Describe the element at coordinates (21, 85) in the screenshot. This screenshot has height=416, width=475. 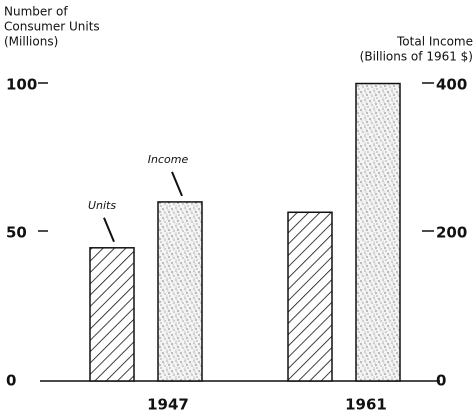
I see `y-tick-label: 100` at that location.